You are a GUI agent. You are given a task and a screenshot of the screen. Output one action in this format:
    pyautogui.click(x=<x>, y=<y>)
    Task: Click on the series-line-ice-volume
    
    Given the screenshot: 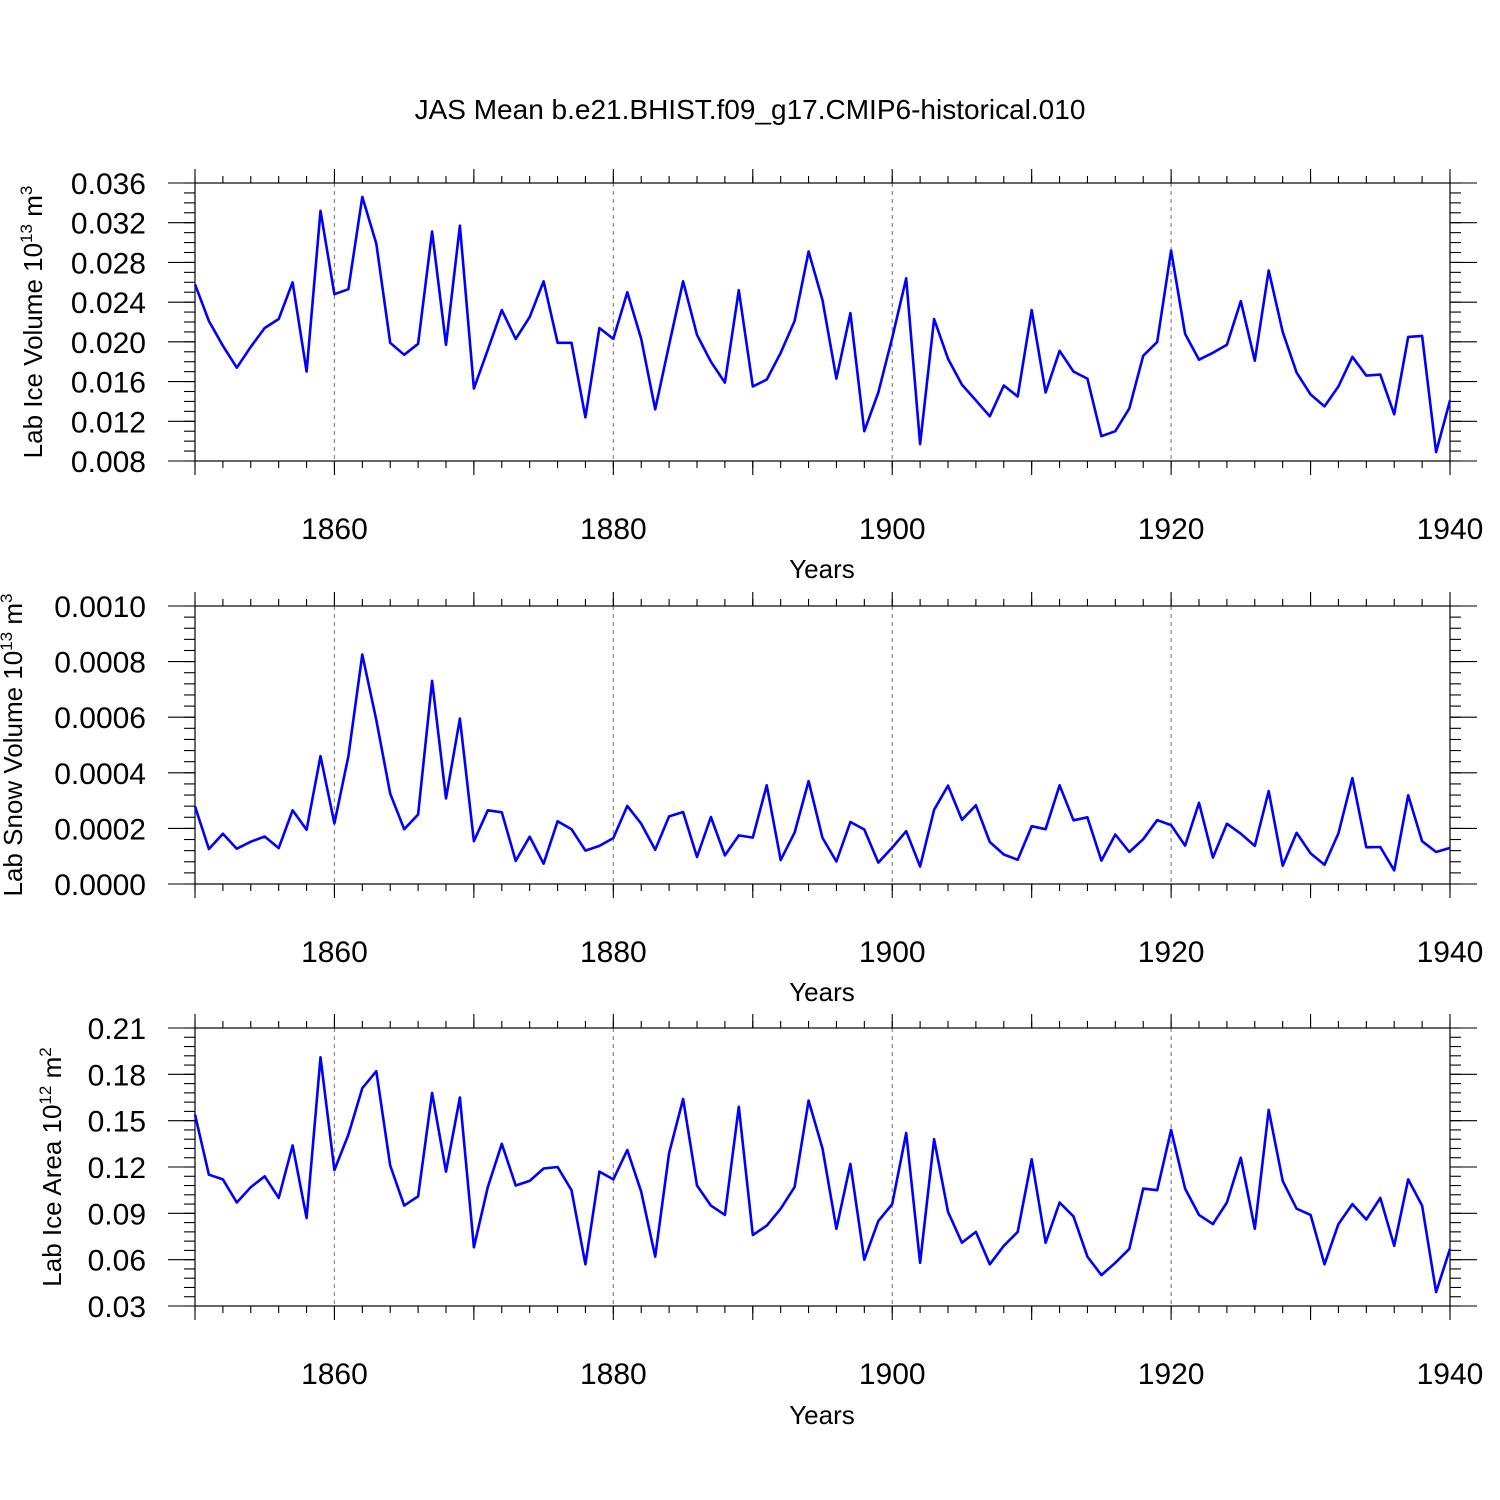 What is the action you would take?
    pyautogui.click(x=822, y=324)
    